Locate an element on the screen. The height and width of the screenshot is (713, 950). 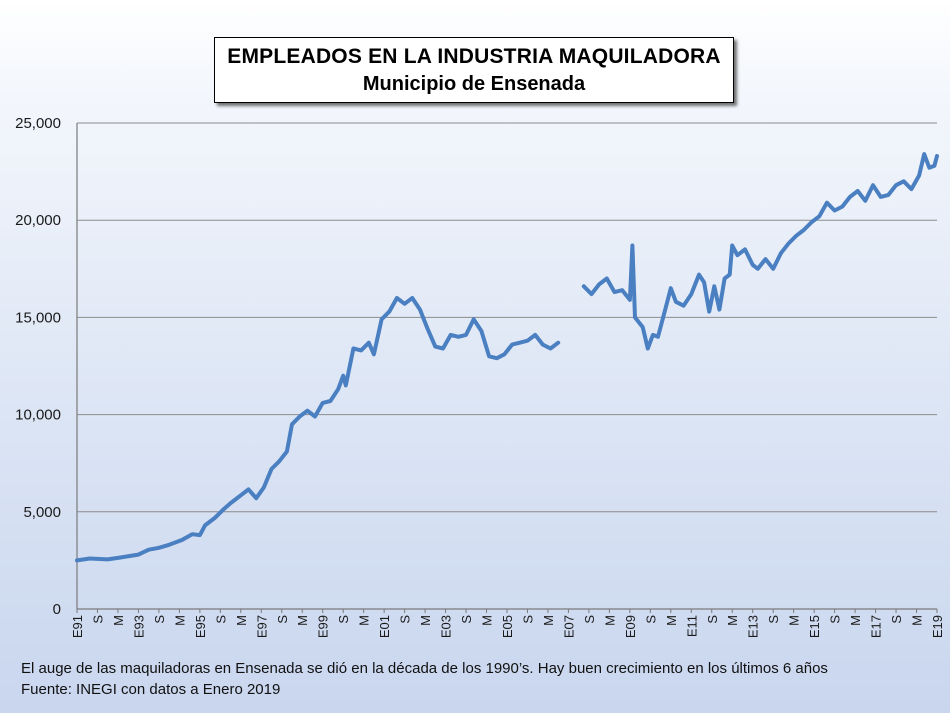
y-tick-label: 5,000 is located at coordinates (42, 512).